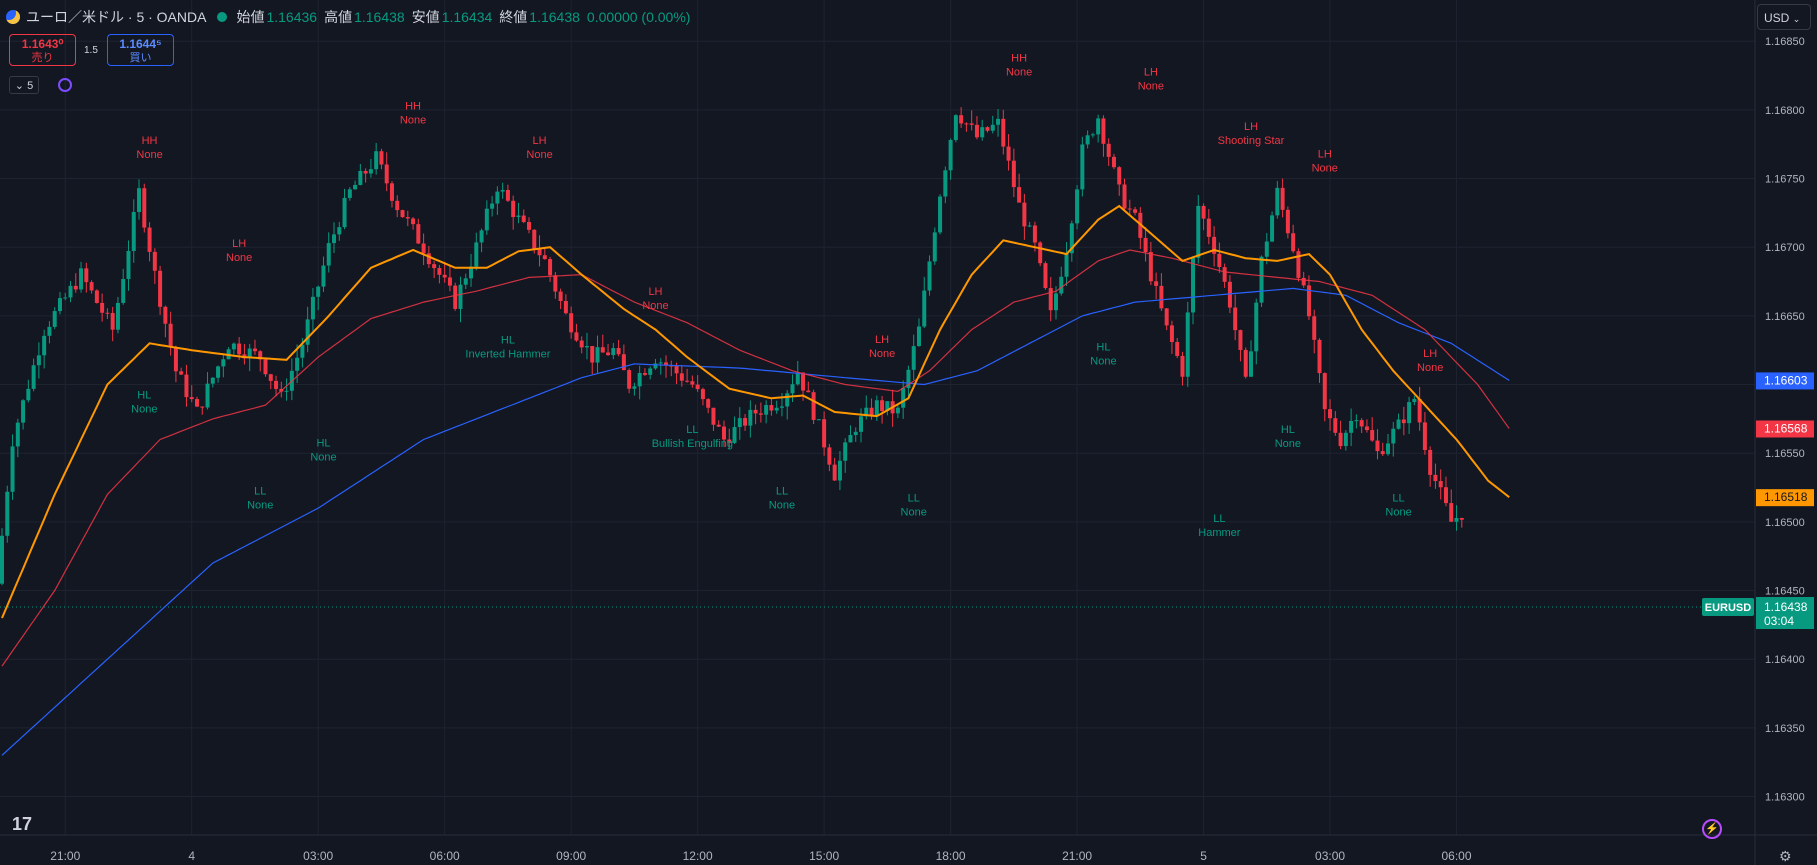 The width and height of the screenshot is (1817, 865). I want to click on indicator-price-text: 1.16518, so click(1786, 497).